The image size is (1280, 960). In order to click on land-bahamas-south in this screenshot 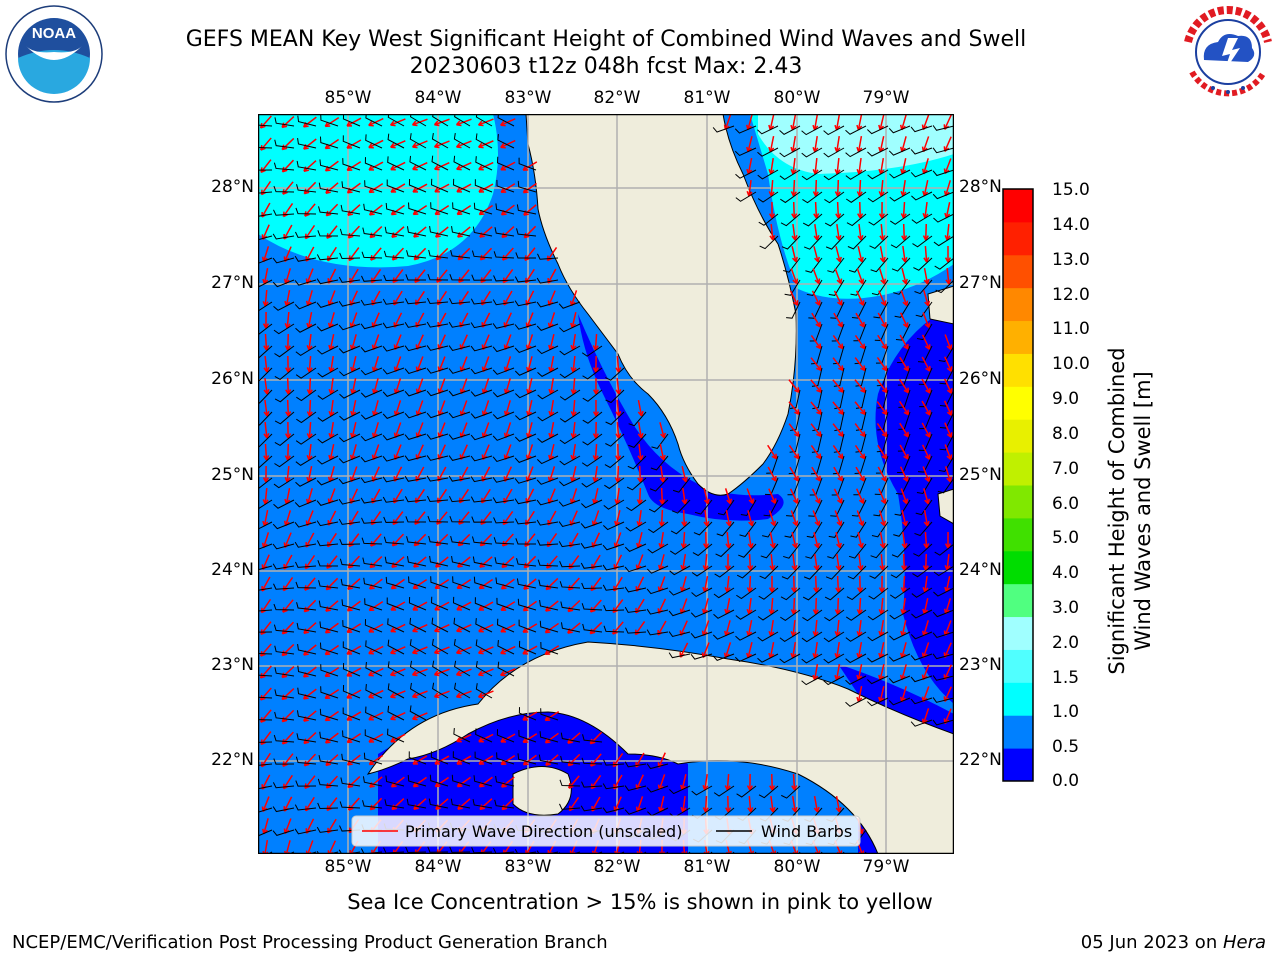, I will do `click(945, 506)`.